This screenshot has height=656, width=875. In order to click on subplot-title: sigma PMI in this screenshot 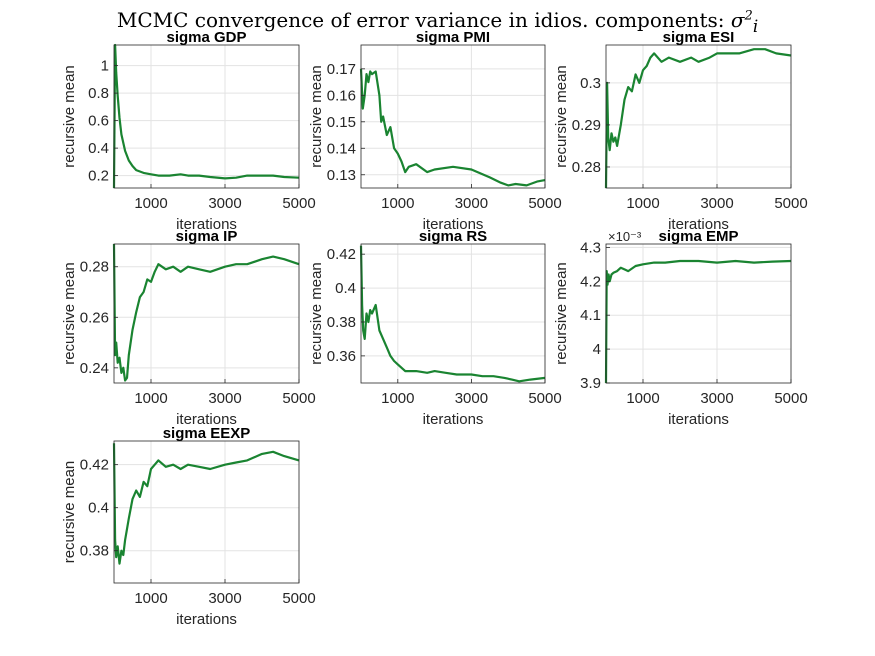, I will do `click(453, 37)`.